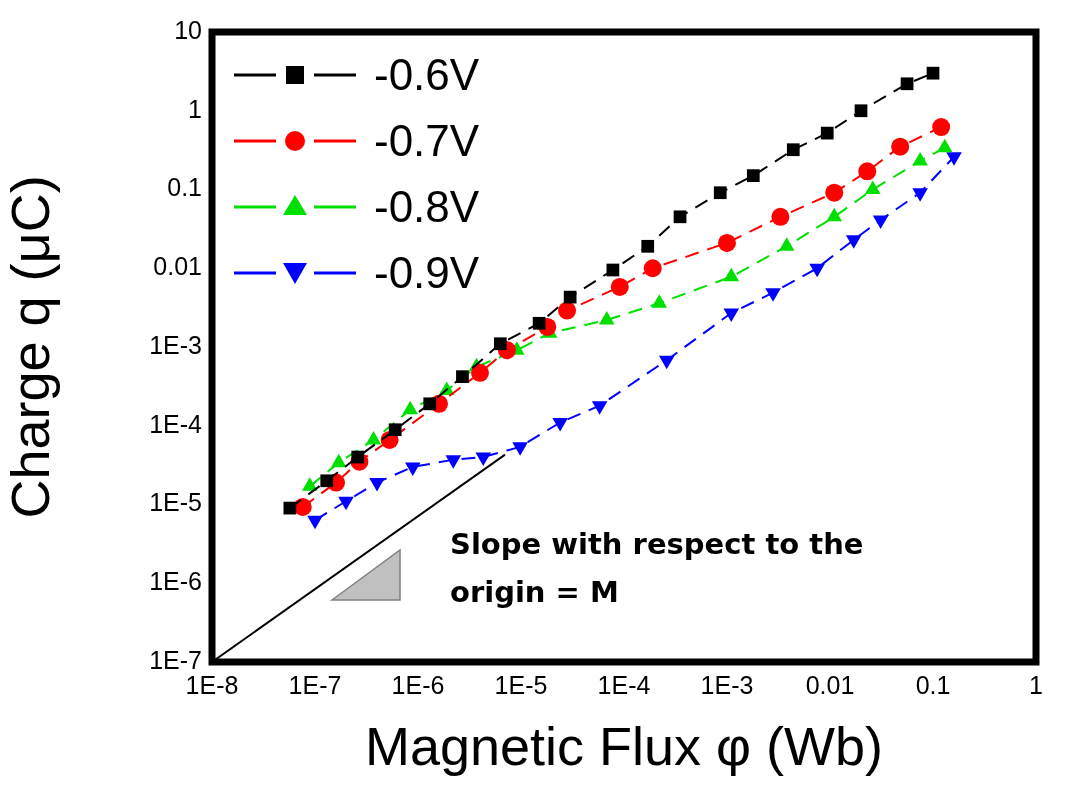 The height and width of the screenshot is (785, 1072). I want to click on y-tick-label: 0.01, so click(177, 266).